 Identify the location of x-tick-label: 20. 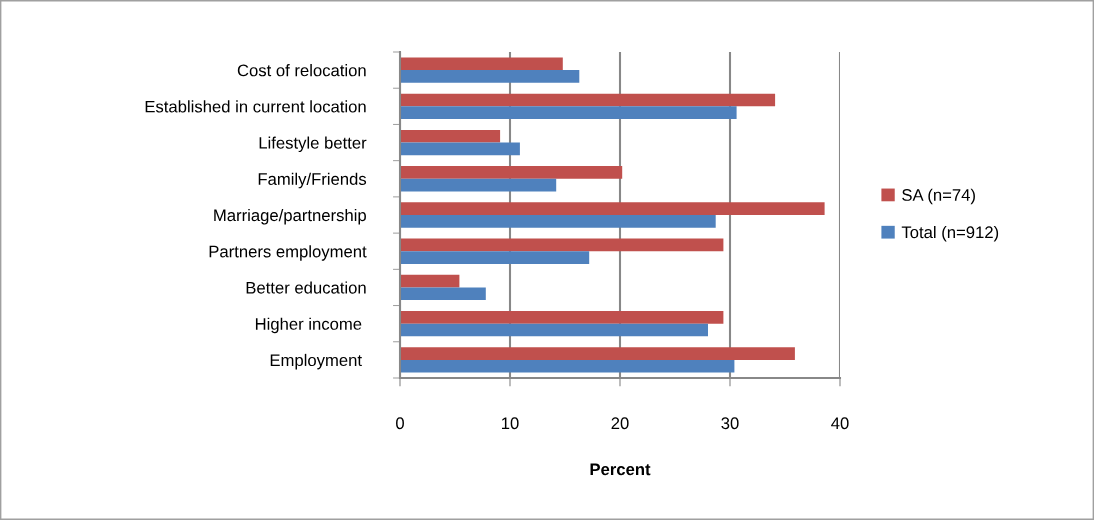
(620, 423).